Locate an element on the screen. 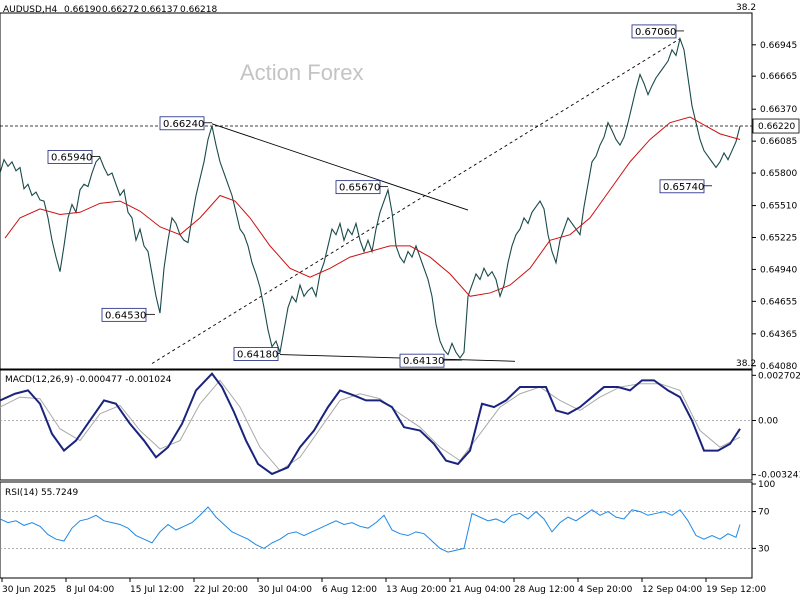 This screenshot has height=600, width=800. price-tick-label-0: 0.66945 is located at coordinates (778, 46).